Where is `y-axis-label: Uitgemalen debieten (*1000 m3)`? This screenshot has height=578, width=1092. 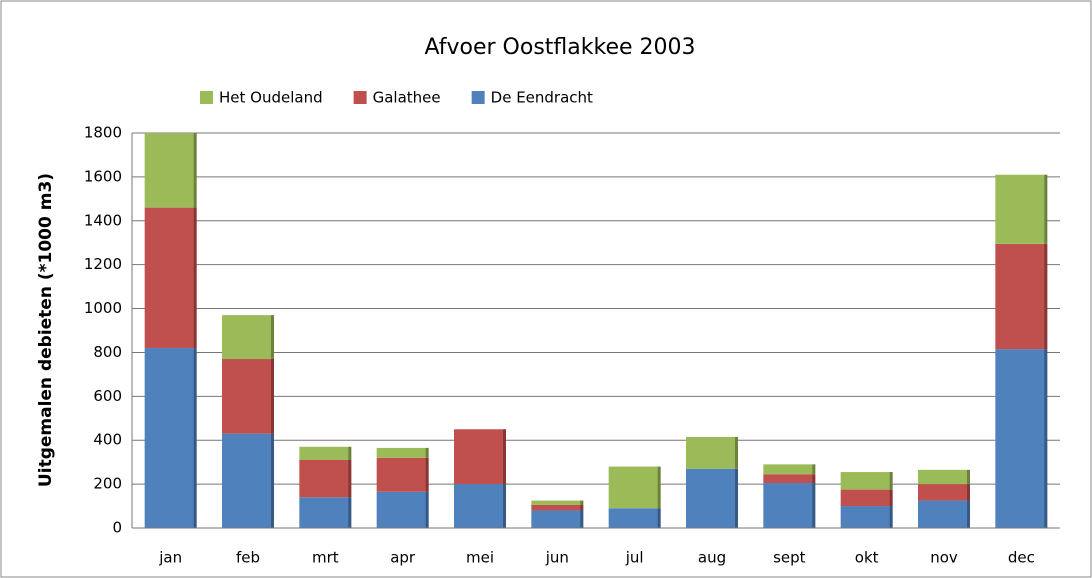 y-axis-label: Uitgemalen debieten (*1000 m3) is located at coordinates (46, 330).